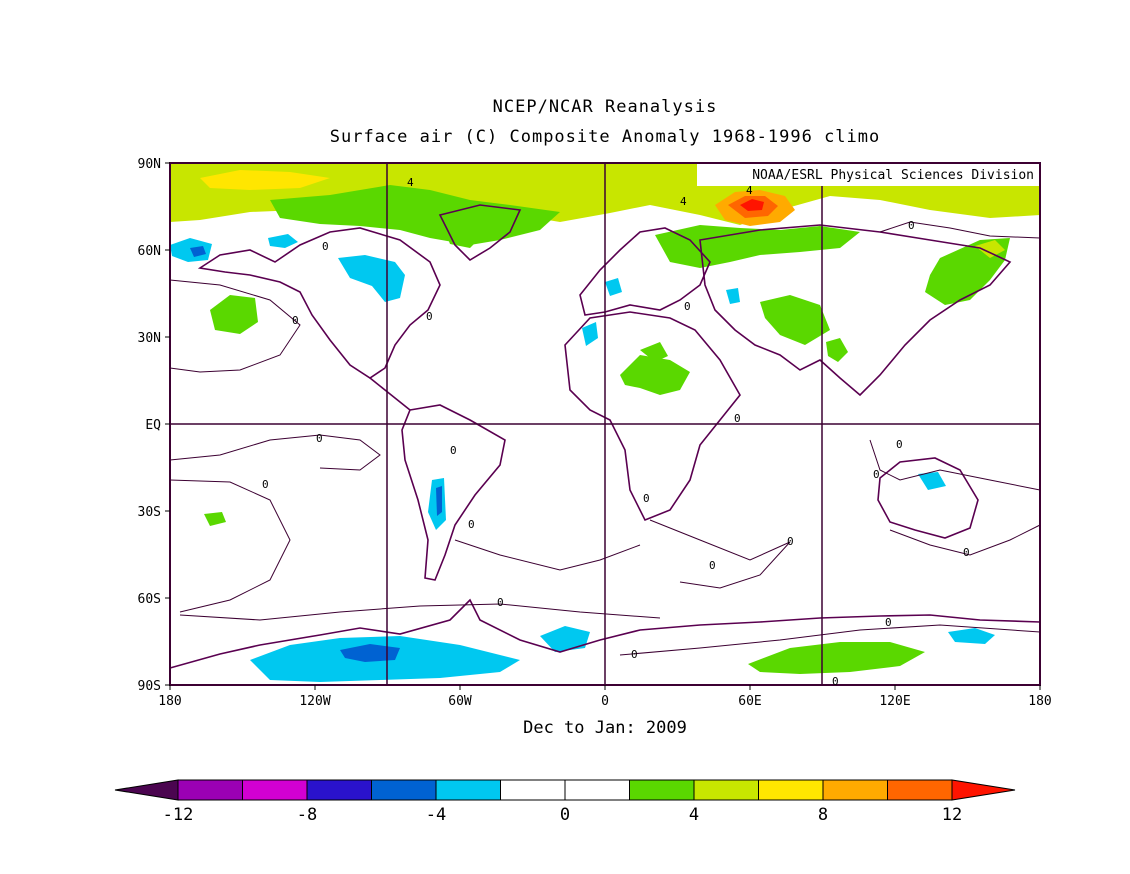 The height and width of the screenshot is (874, 1130). I want to click on lon-label: 60W, so click(460, 701).